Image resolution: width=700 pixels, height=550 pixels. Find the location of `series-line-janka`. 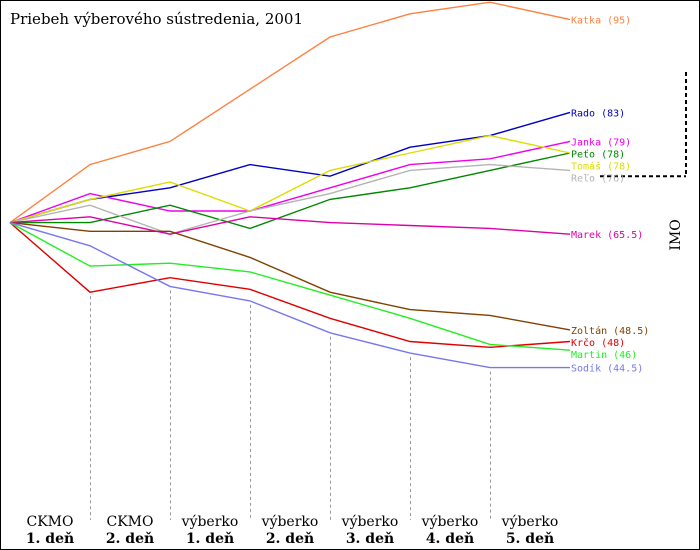

series-line-janka is located at coordinates (290, 182).